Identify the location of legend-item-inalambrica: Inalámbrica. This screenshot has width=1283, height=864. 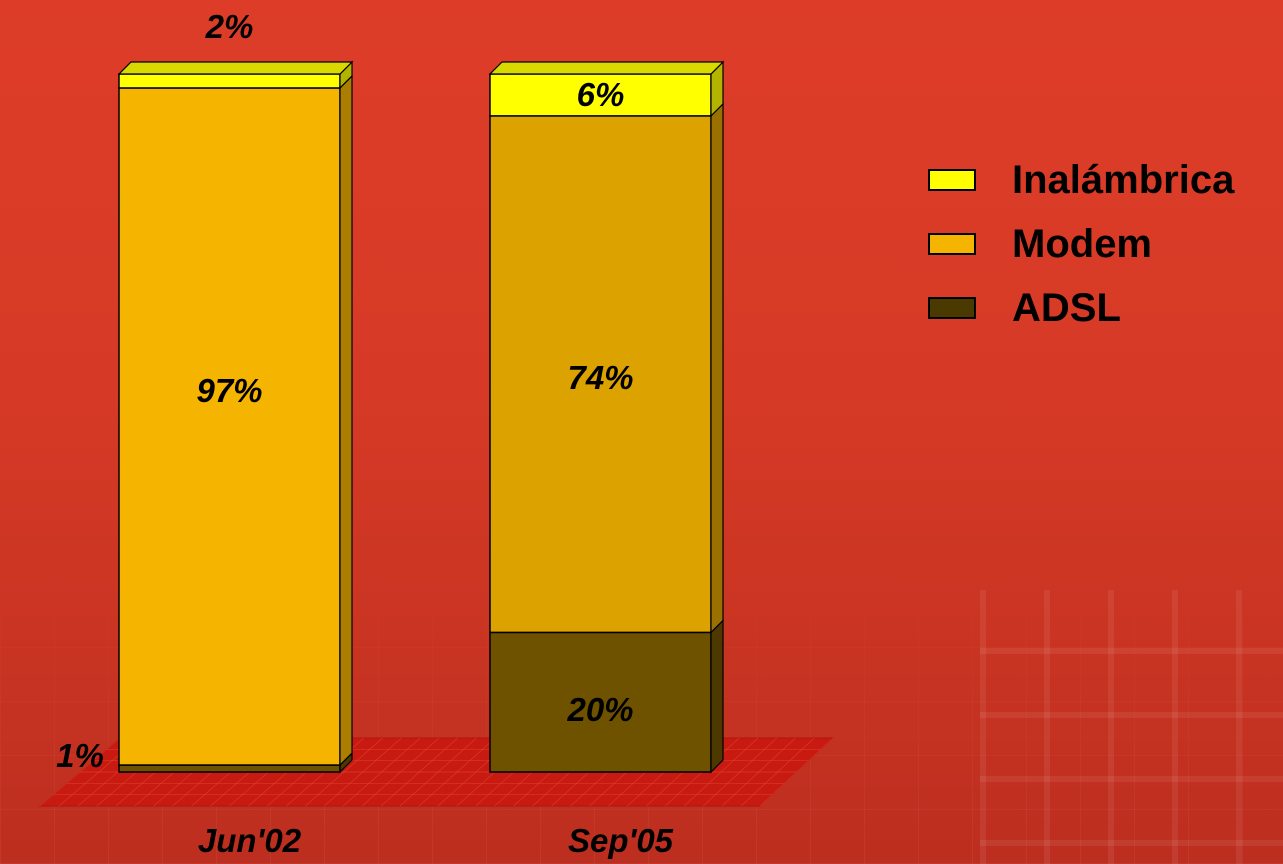
(1081, 180).